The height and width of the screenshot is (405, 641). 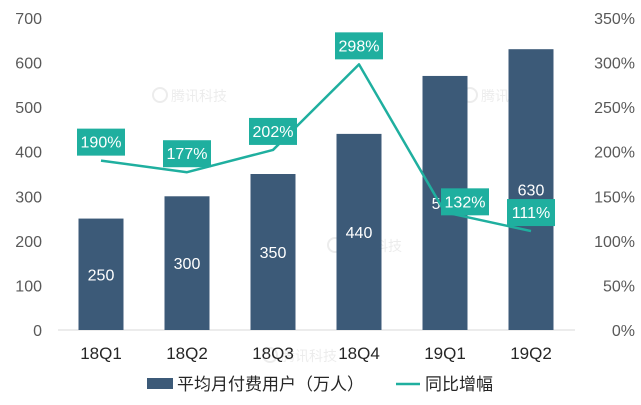 I want to click on left-axis: 0 100 200 300 400 500 600 700, so click(x=28, y=175).